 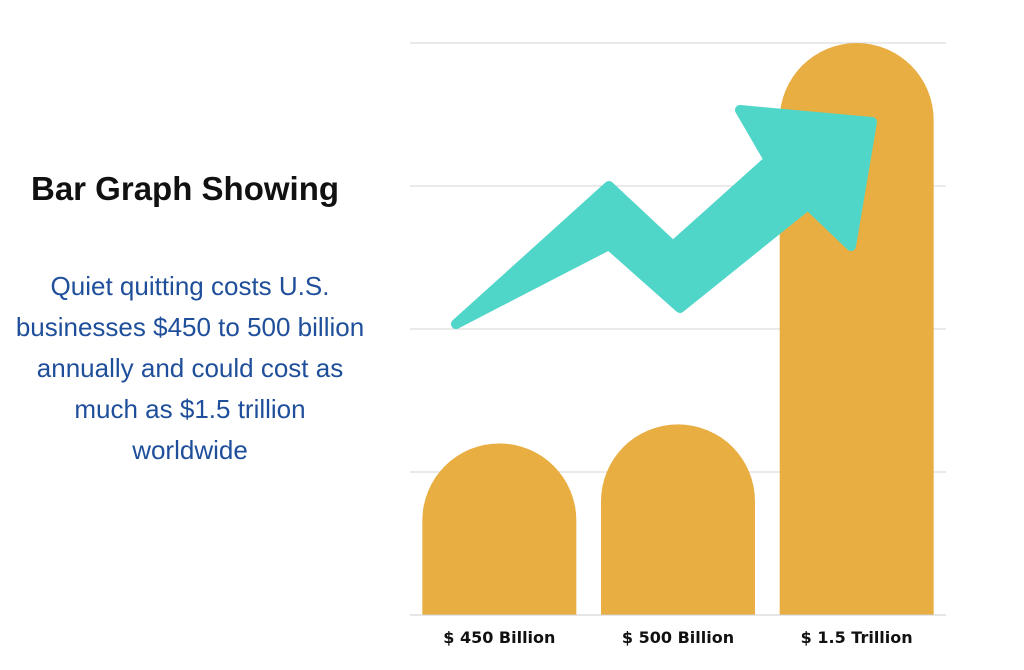 I want to click on x-axis-labels: $ 450 Billion $ 500 Billion $ 1.5 Trillion, so click(x=677, y=637).